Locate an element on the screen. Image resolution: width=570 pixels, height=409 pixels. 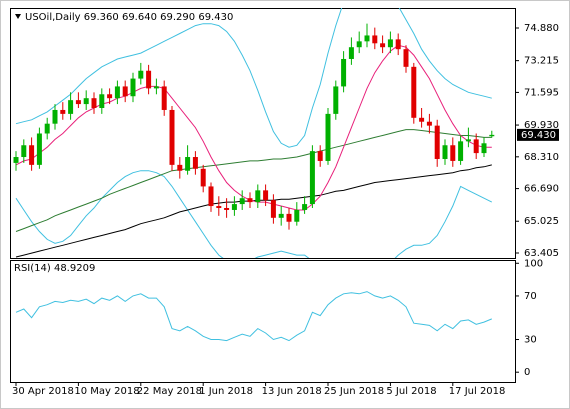
rsi-plot is located at coordinates (253, 316).